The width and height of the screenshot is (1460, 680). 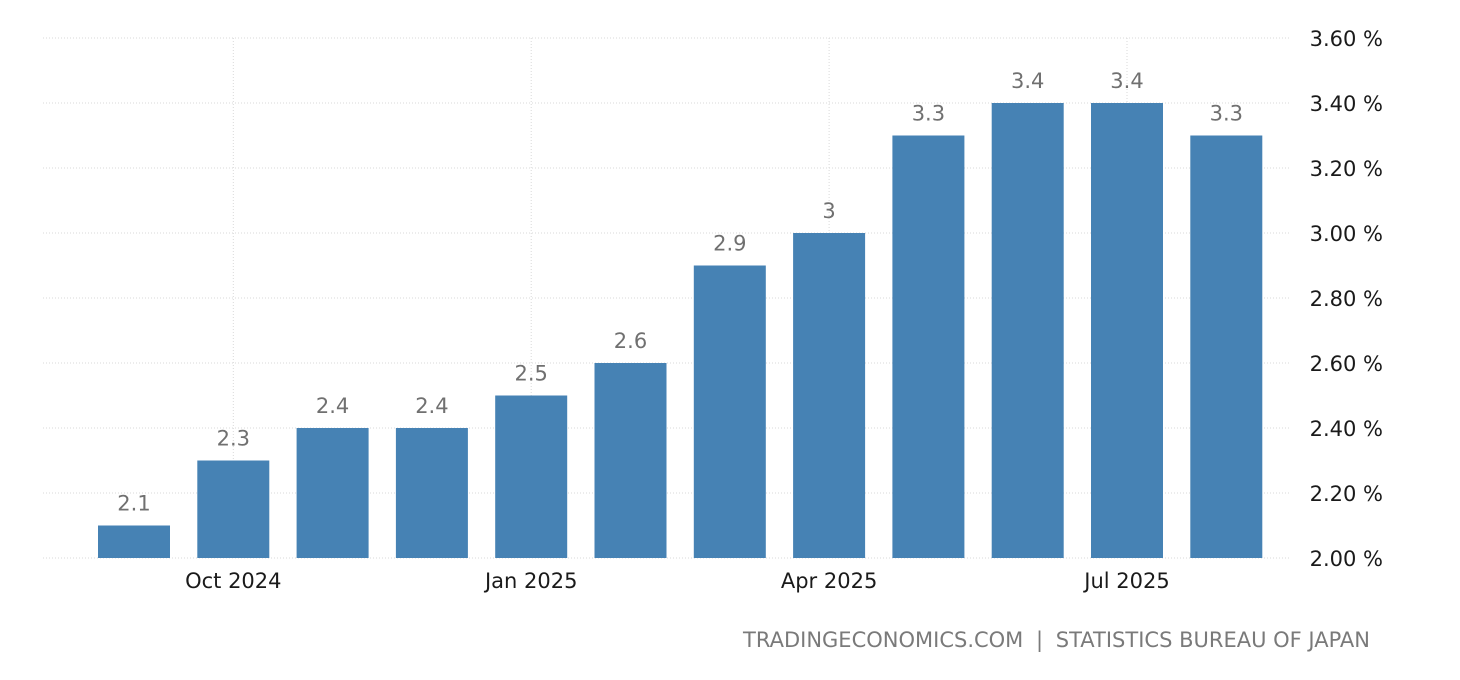 I want to click on data-label: 2.1, so click(x=133, y=504).